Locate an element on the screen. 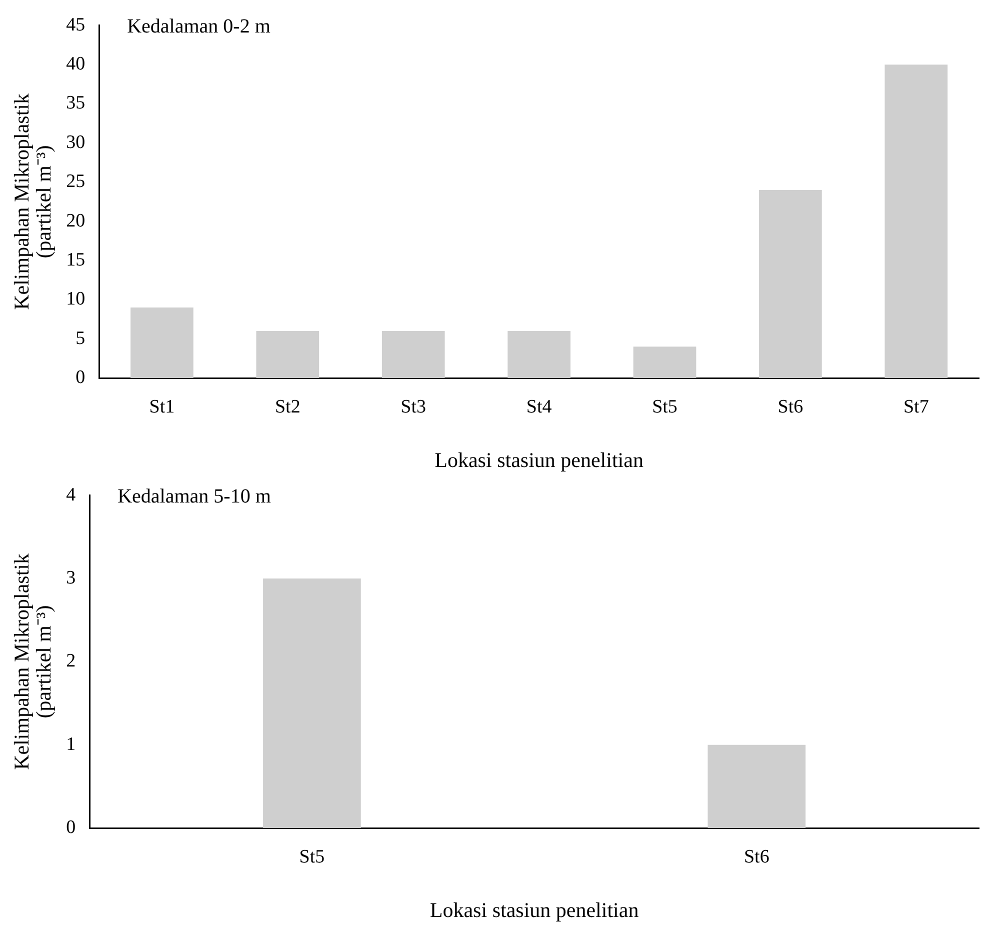 This screenshot has width=995, height=938. y-tick-label: 20 is located at coordinates (76, 221).